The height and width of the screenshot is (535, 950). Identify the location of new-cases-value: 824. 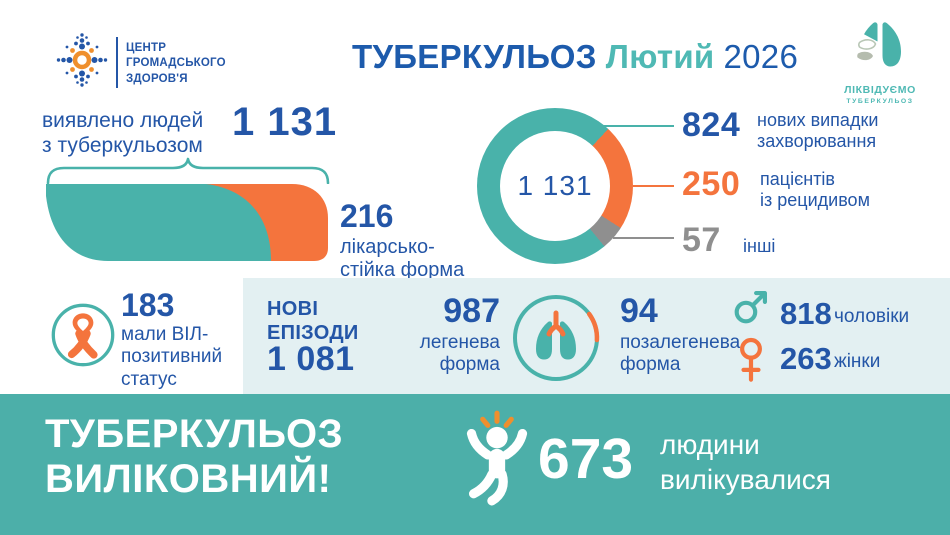
(711, 125).